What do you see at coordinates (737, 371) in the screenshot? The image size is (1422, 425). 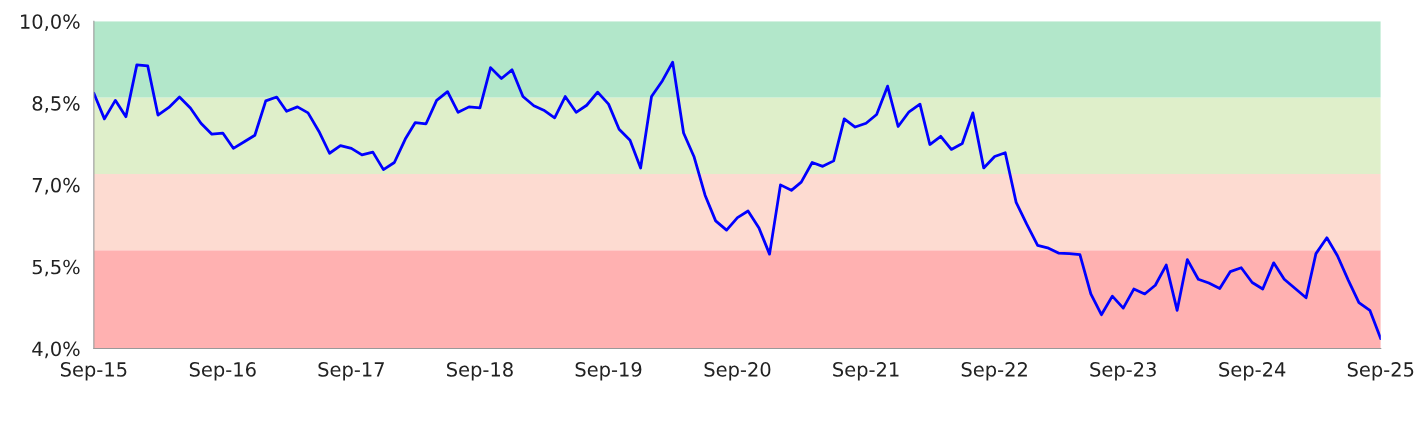 I see `x-tick-label: Sep-20` at bounding box center [737, 371].